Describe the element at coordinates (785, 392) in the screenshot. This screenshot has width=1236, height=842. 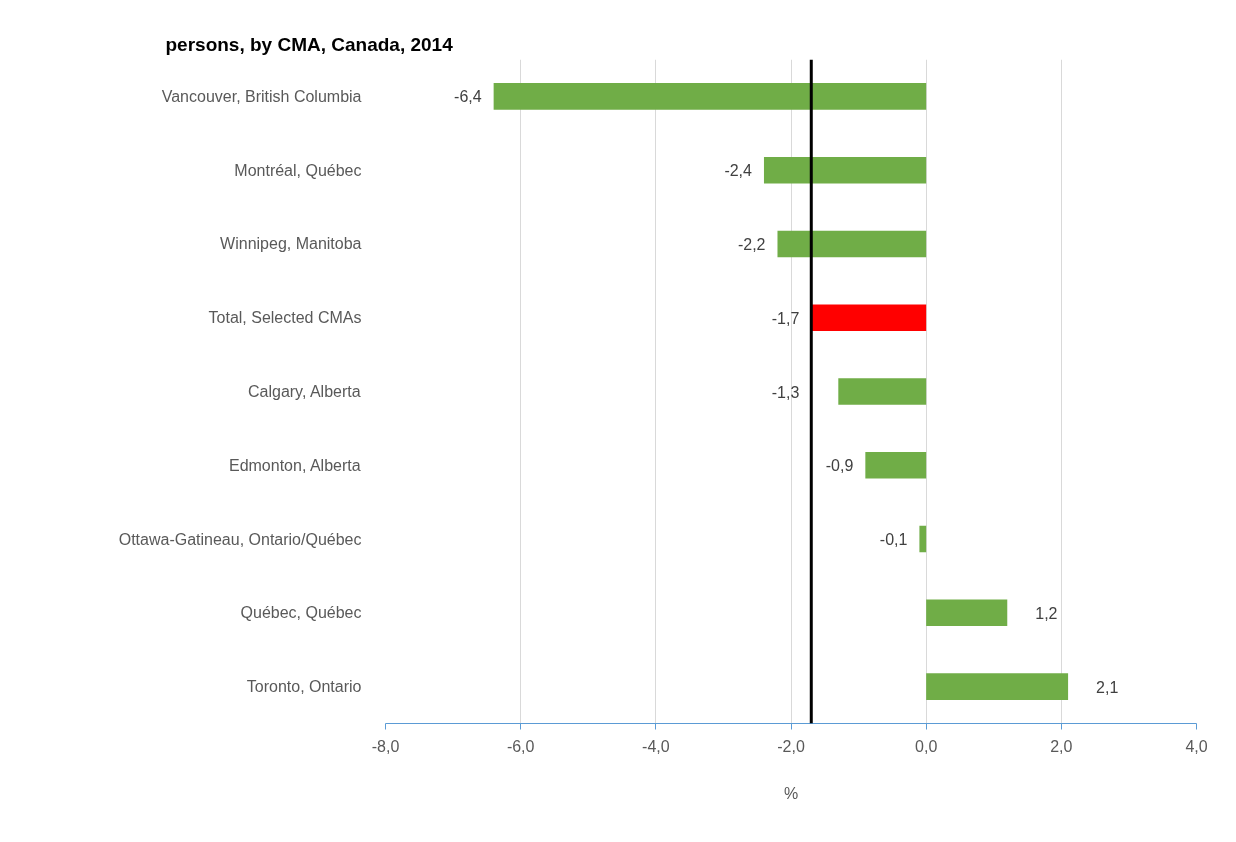
I see `data-label: -1,3` at that location.